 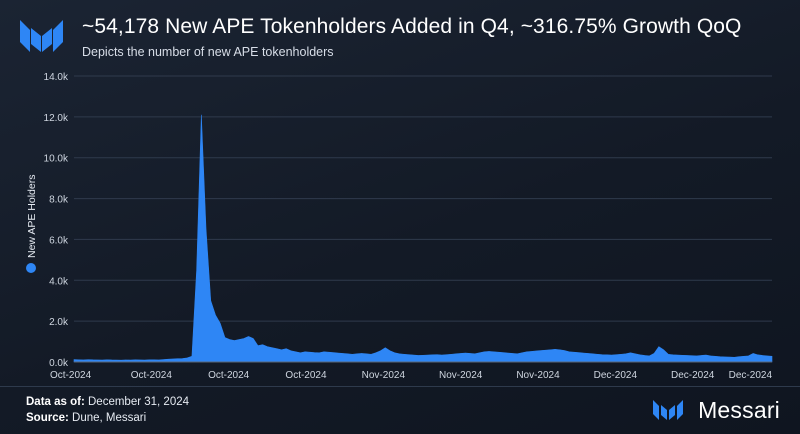 I want to click on data-as-of-value: December 31, 2024, so click(x=139, y=402).